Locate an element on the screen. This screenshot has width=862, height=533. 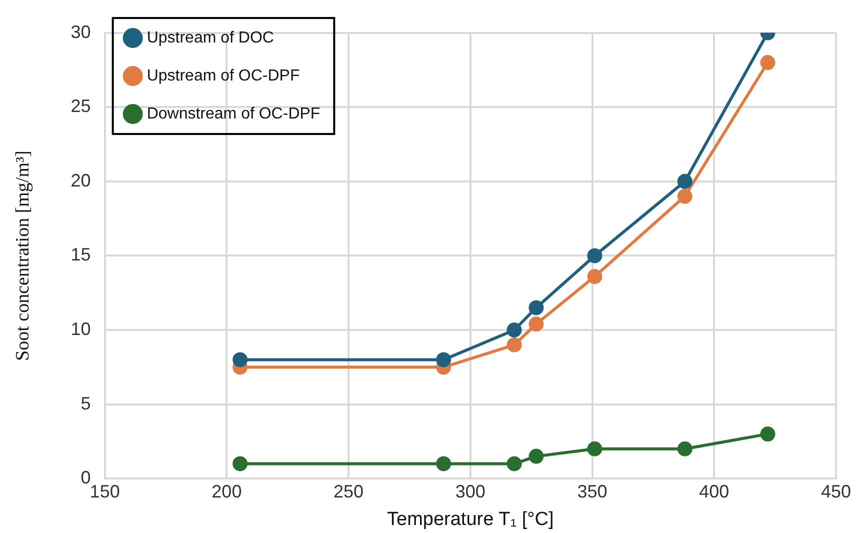
y-tick-label: 20 is located at coordinates (80, 180).